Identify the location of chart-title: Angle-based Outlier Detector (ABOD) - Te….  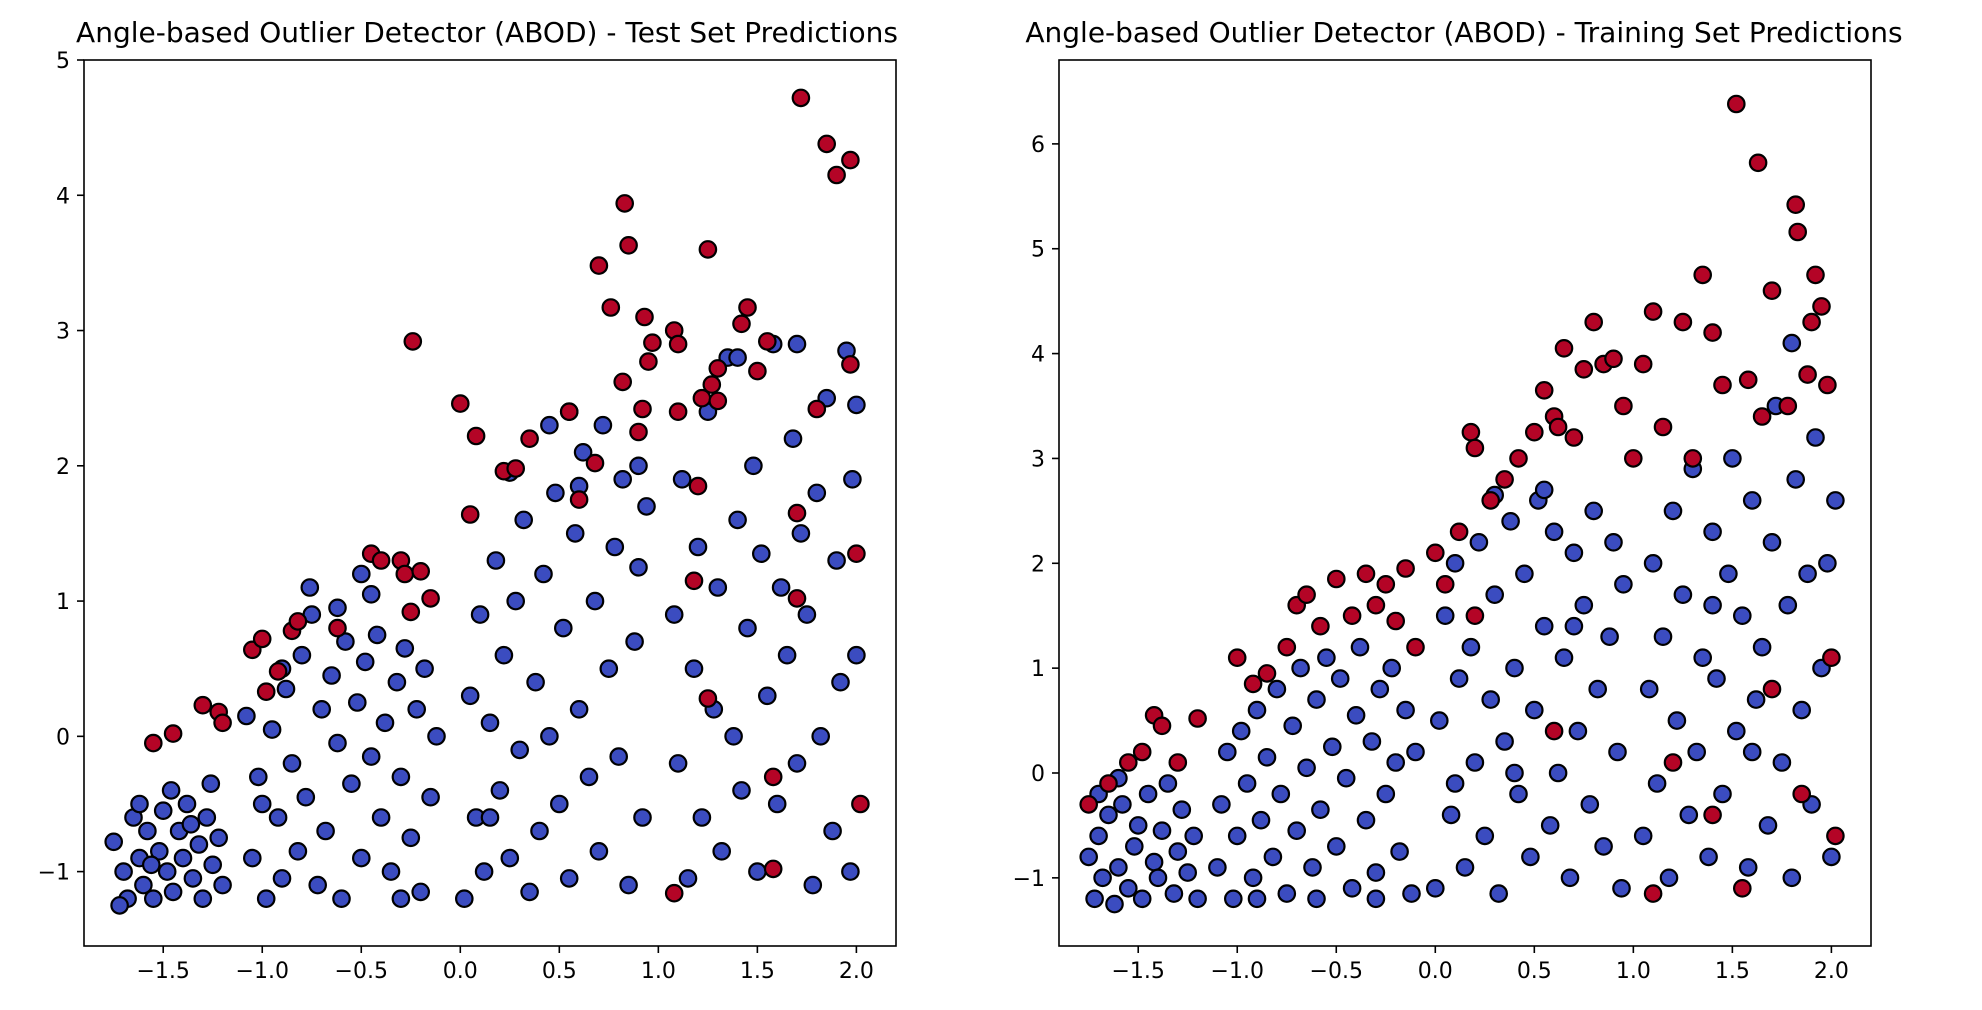
(487, 32).